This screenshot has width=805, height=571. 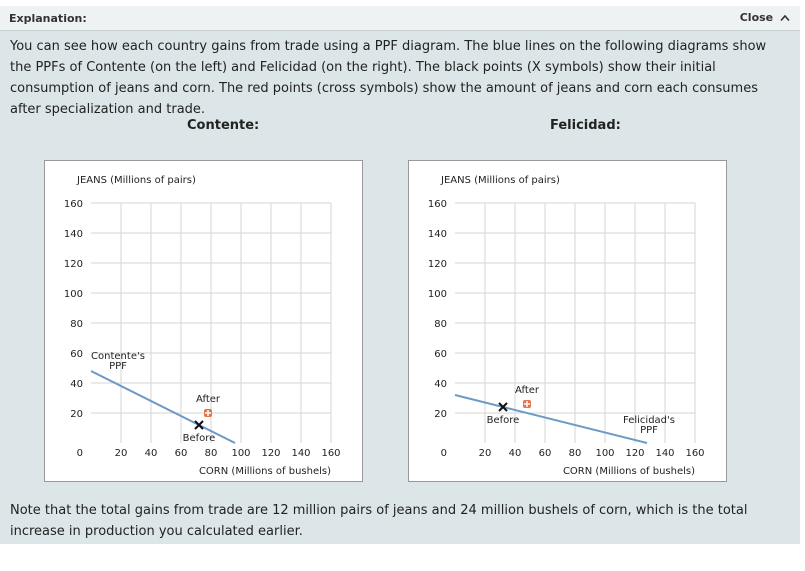 What do you see at coordinates (118, 361) in the screenshot?
I see `ppf-label: Contente's PPF` at bounding box center [118, 361].